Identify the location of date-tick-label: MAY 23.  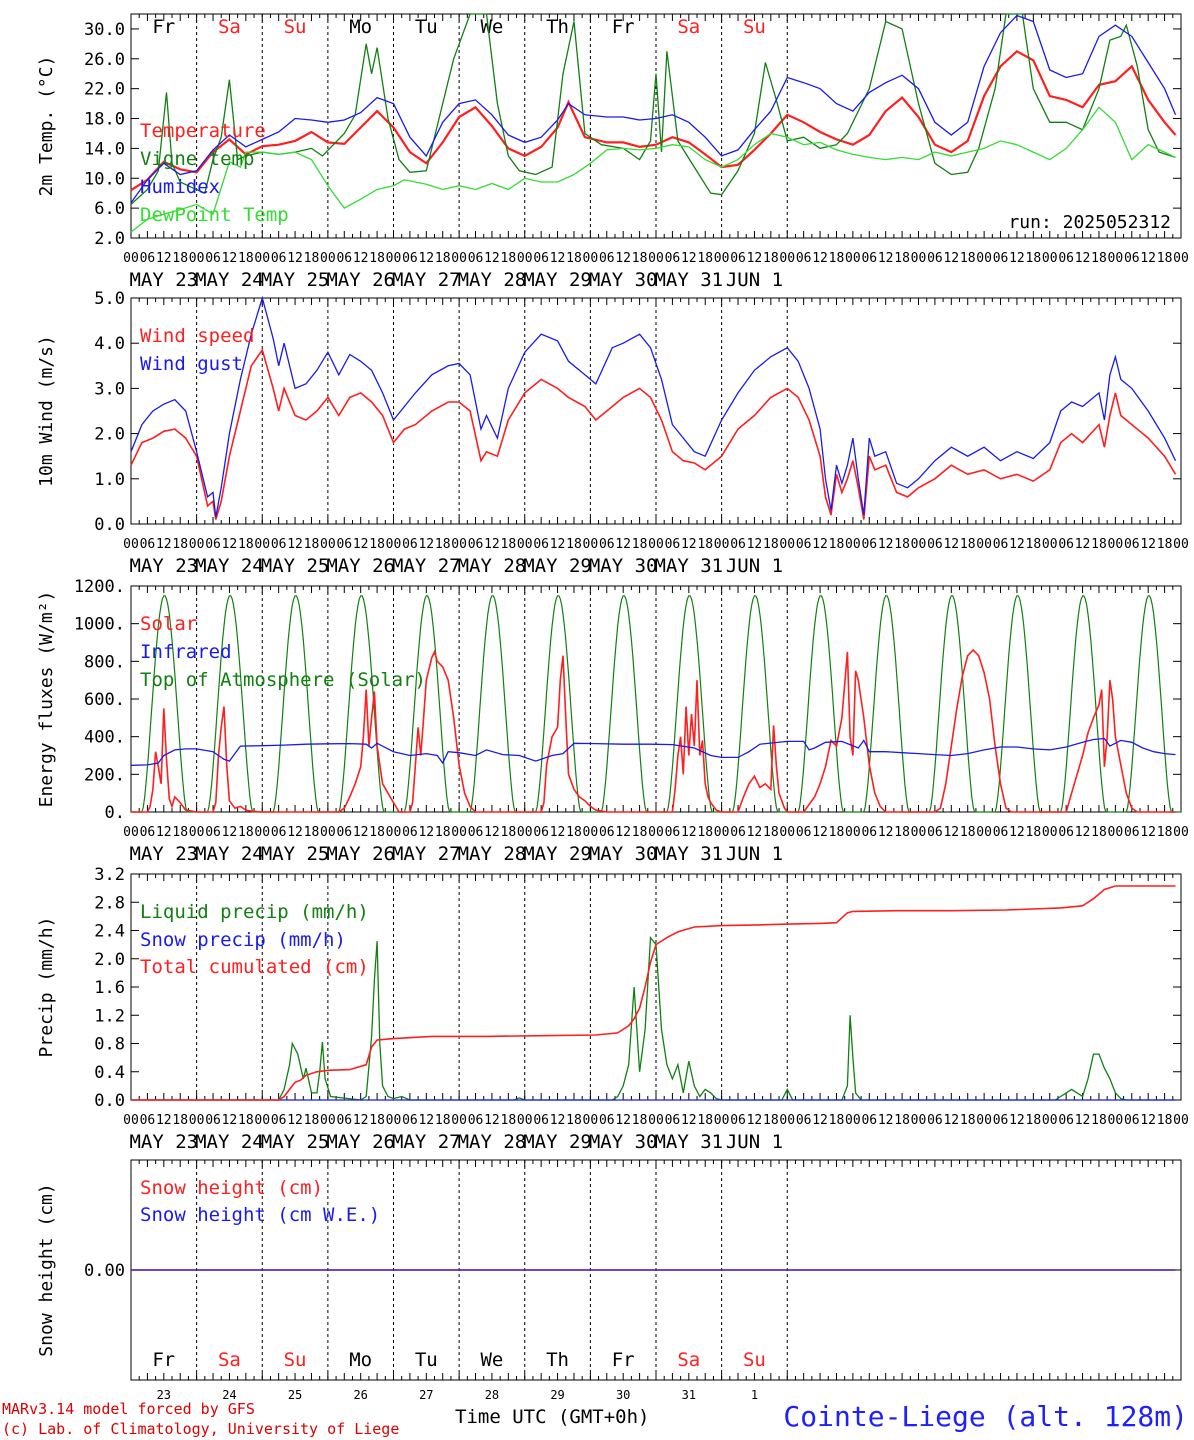
(163, 854).